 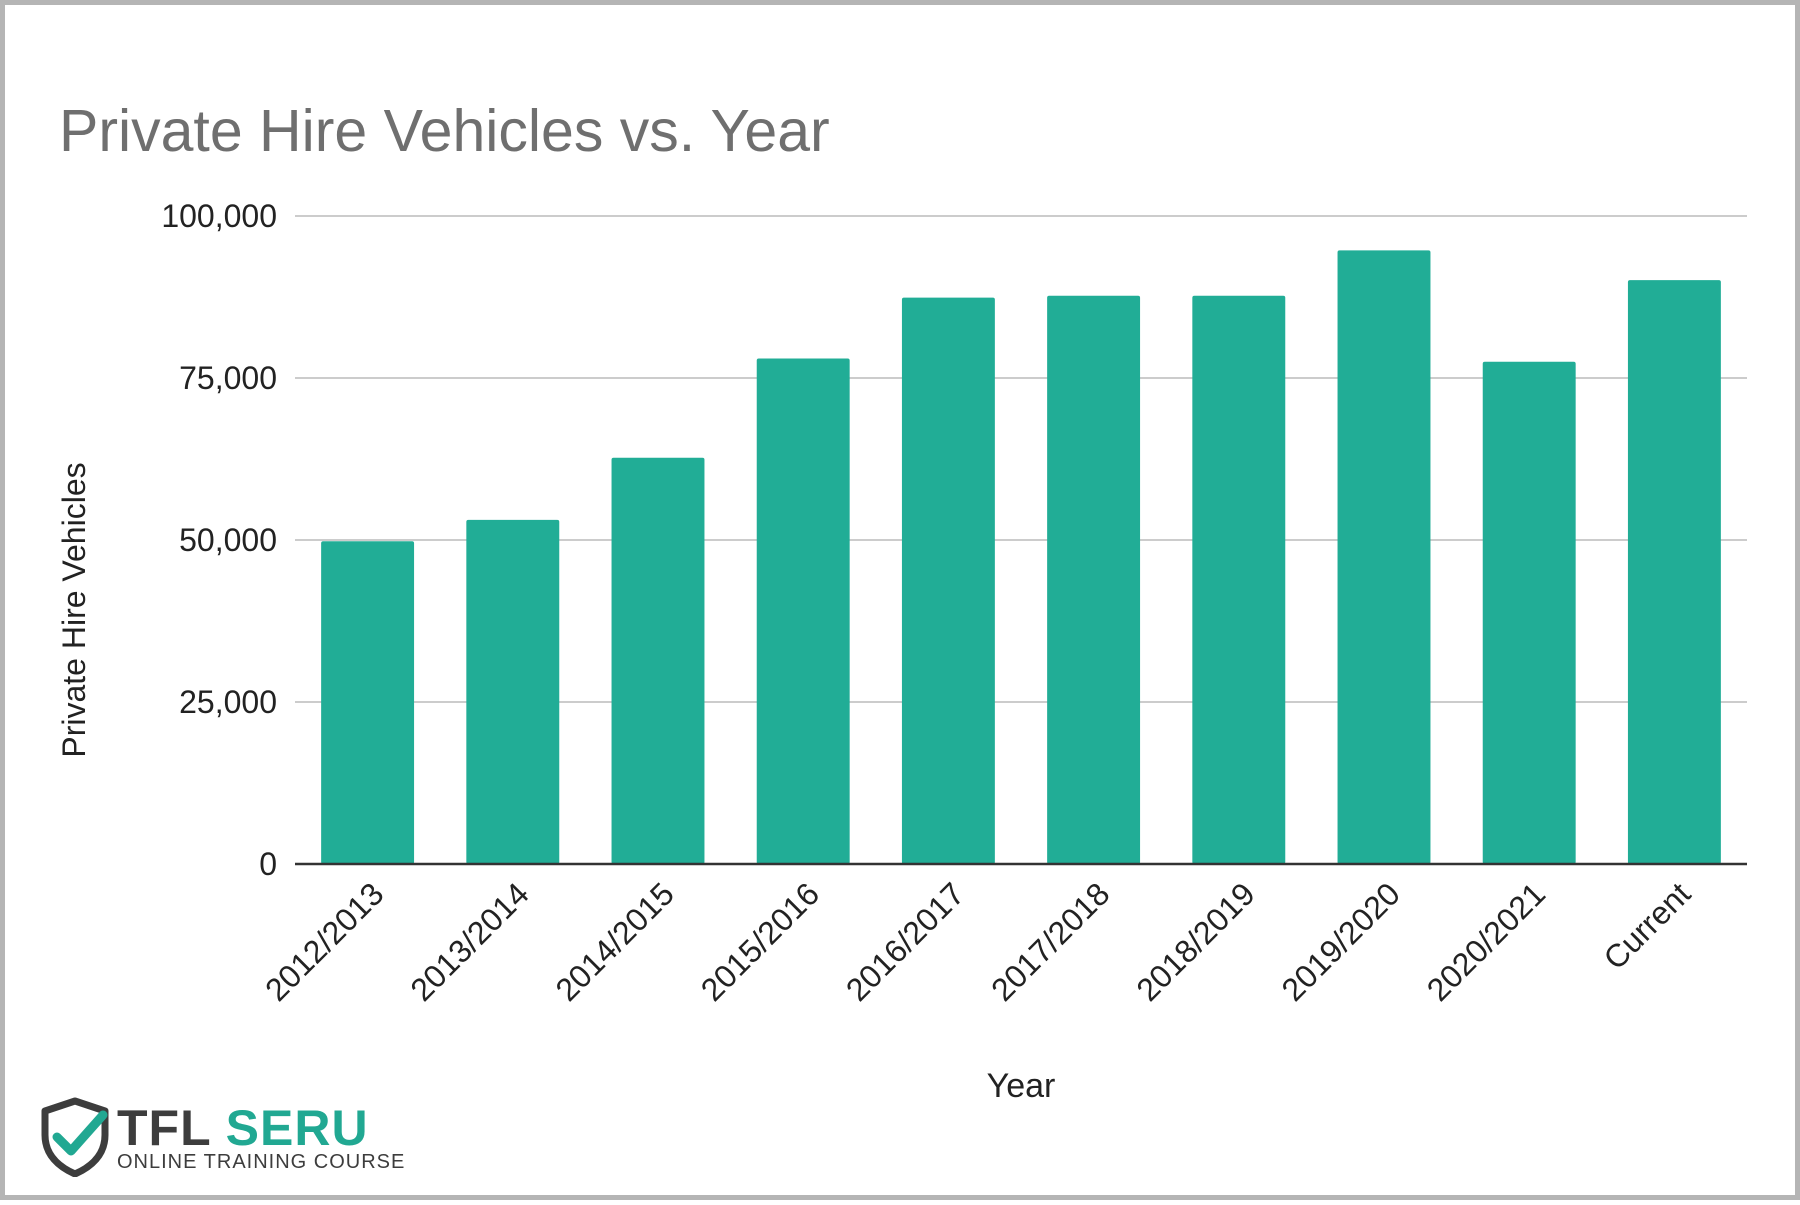 I want to click on x-tick-label: 2018/2019, so click(x=1195, y=941).